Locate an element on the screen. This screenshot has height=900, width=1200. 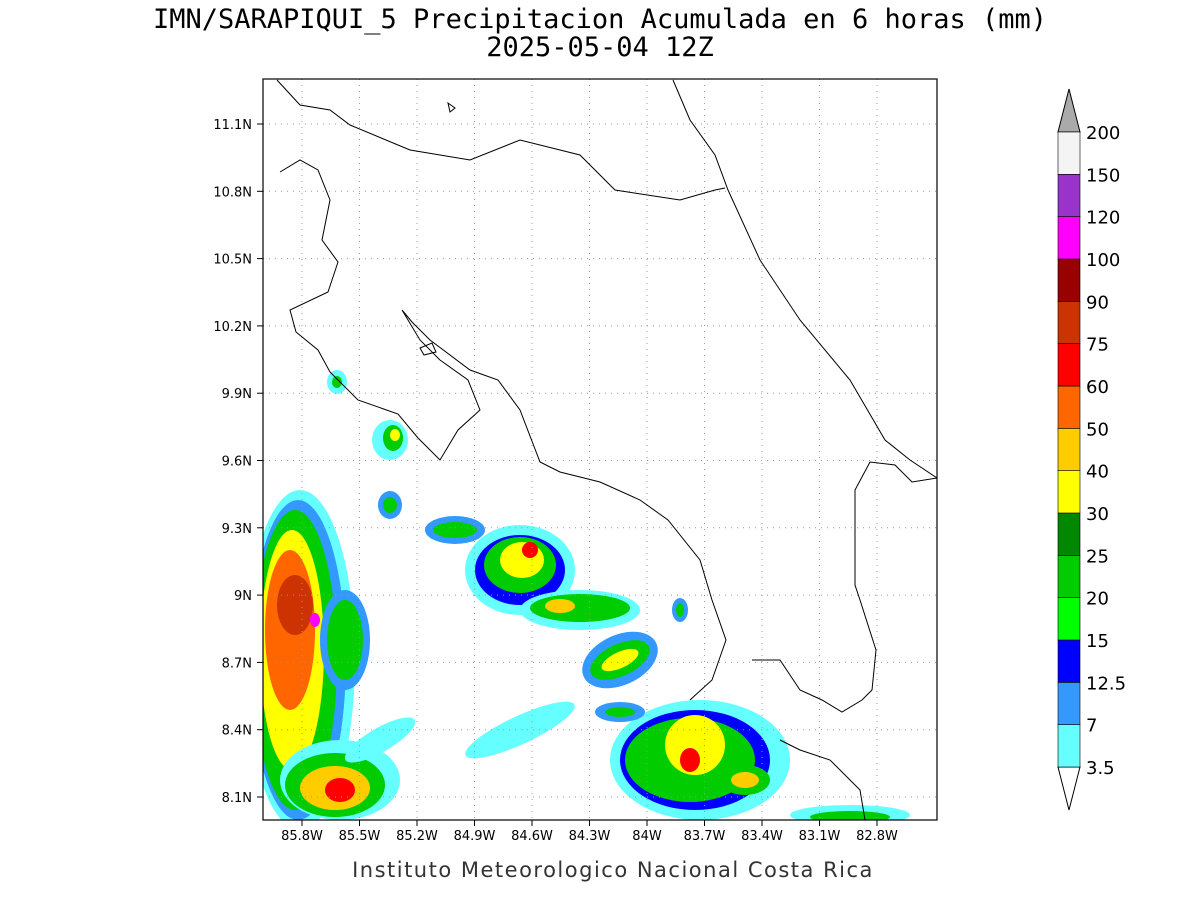
lon-label: 84.6W is located at coordinates (532, 836).